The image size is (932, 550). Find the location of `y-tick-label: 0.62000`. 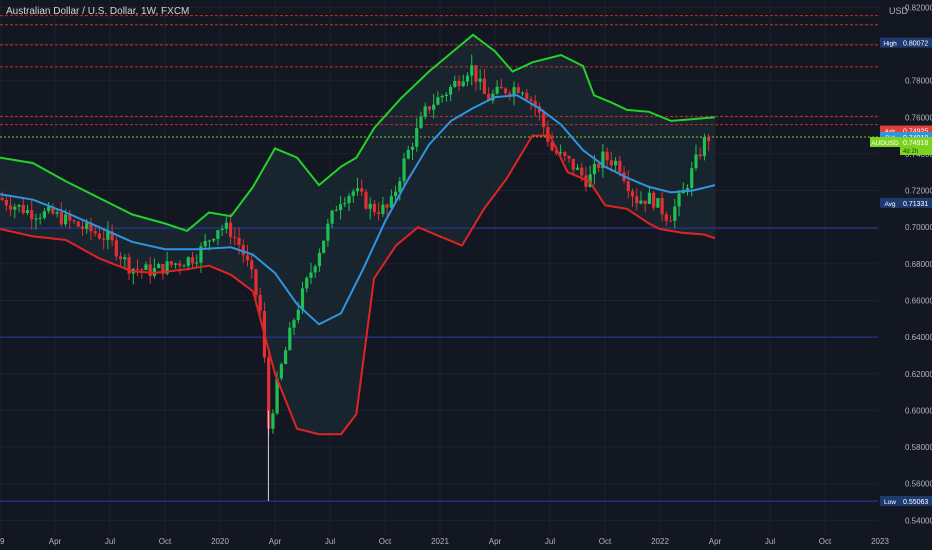

y-tick-label: 0.62000 is located at coordinates (918, 374).